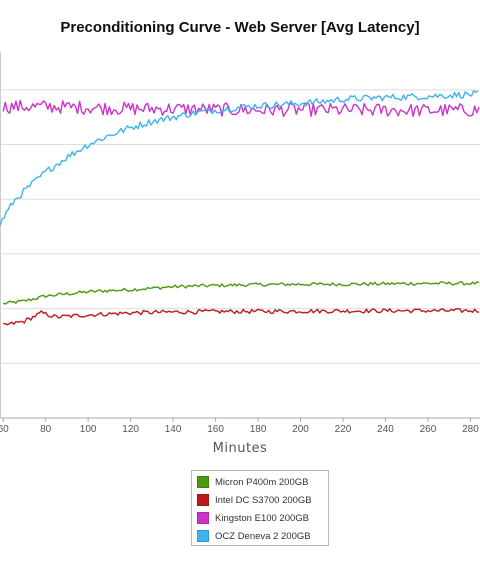  Describe the element at coordinates (173, 429) in the screenshot. I see `x-tick-label: 140` at that location.